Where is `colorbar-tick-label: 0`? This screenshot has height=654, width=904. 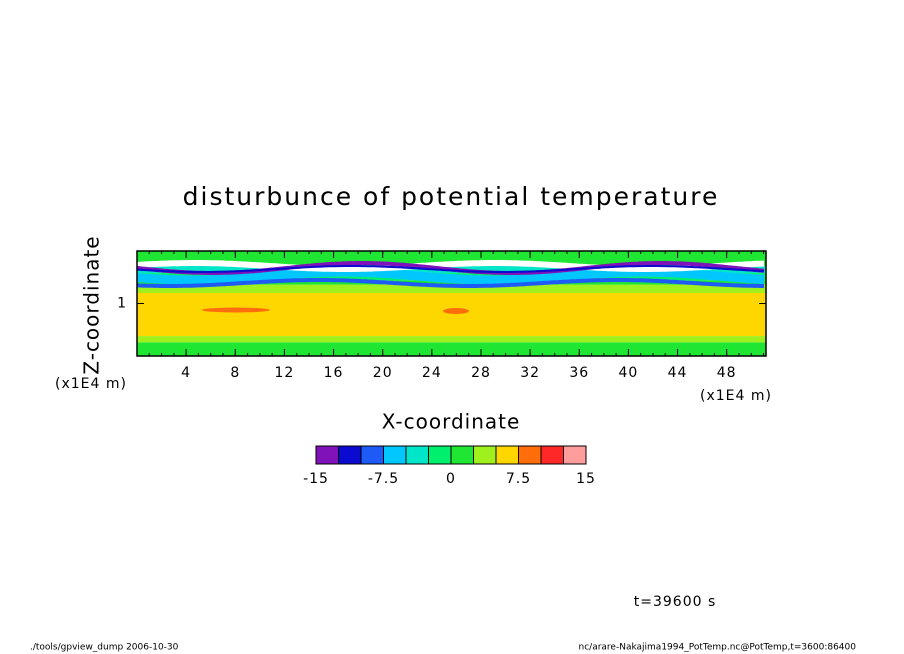 colorbar-tick-label: 0 is located at coordinates (451, 479).